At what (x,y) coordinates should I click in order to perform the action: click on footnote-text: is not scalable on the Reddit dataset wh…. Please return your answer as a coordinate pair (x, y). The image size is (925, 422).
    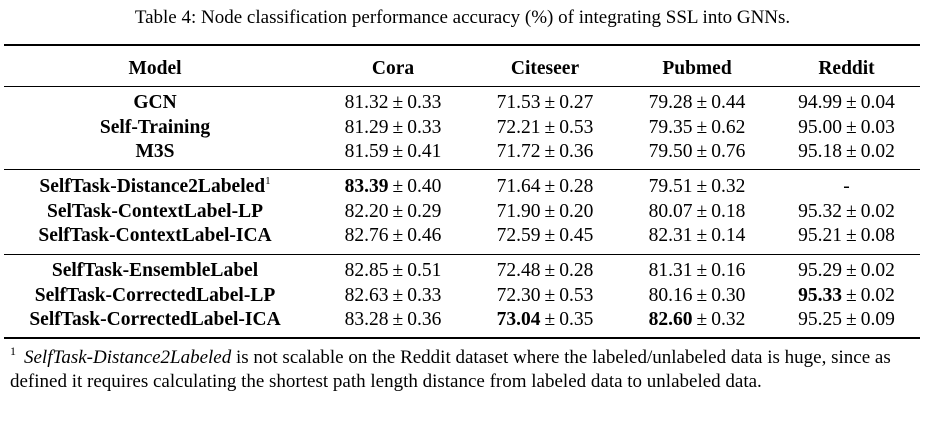
    Looking at the image, I should click on (450, 369).